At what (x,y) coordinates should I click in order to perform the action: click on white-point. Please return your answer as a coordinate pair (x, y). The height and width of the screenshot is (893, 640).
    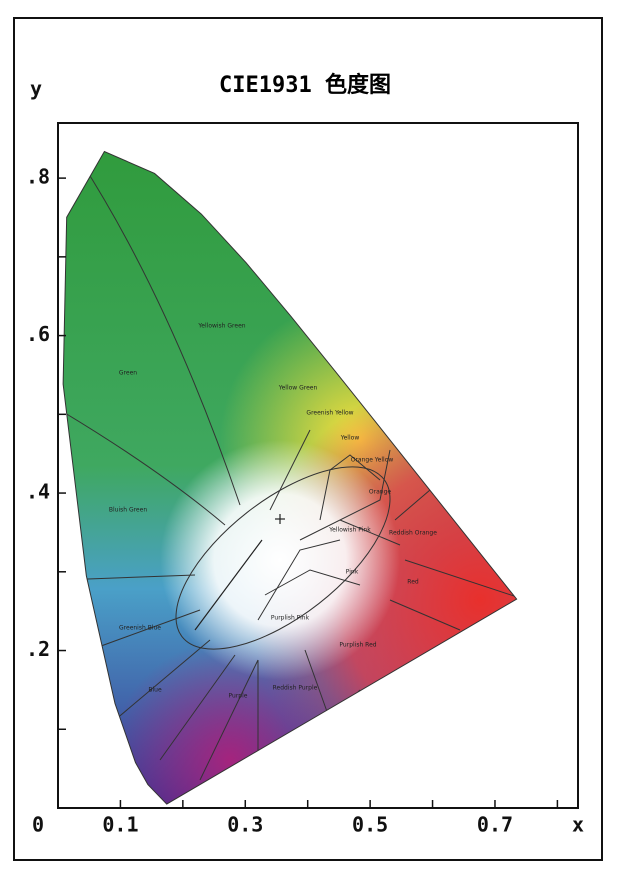
    Looking at the image, I should click on (239, 572).